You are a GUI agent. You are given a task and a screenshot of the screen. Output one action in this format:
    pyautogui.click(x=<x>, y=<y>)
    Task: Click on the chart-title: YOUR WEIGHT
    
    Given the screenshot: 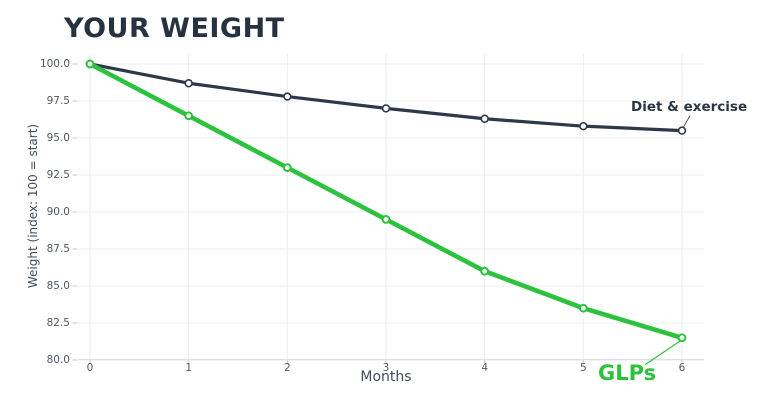 What is the action you would take?
    pyautogui.click(x=174, y=28)
    